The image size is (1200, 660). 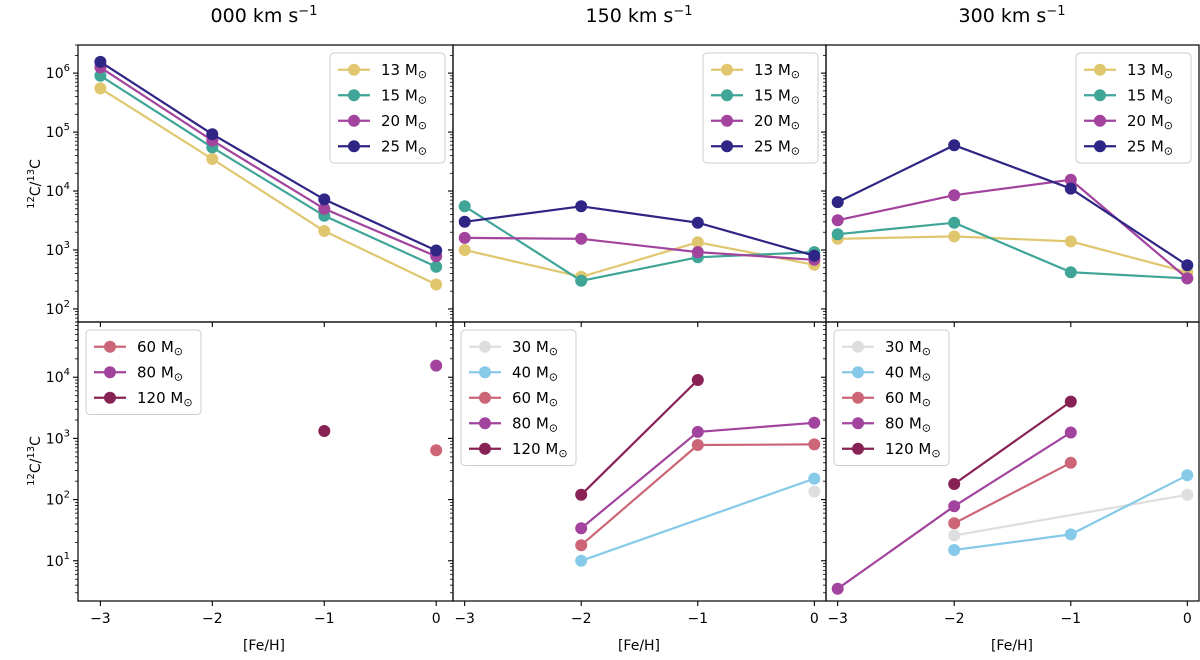 I want to click on column-title-150: 150 km s−1, so click(x=639, y=15).